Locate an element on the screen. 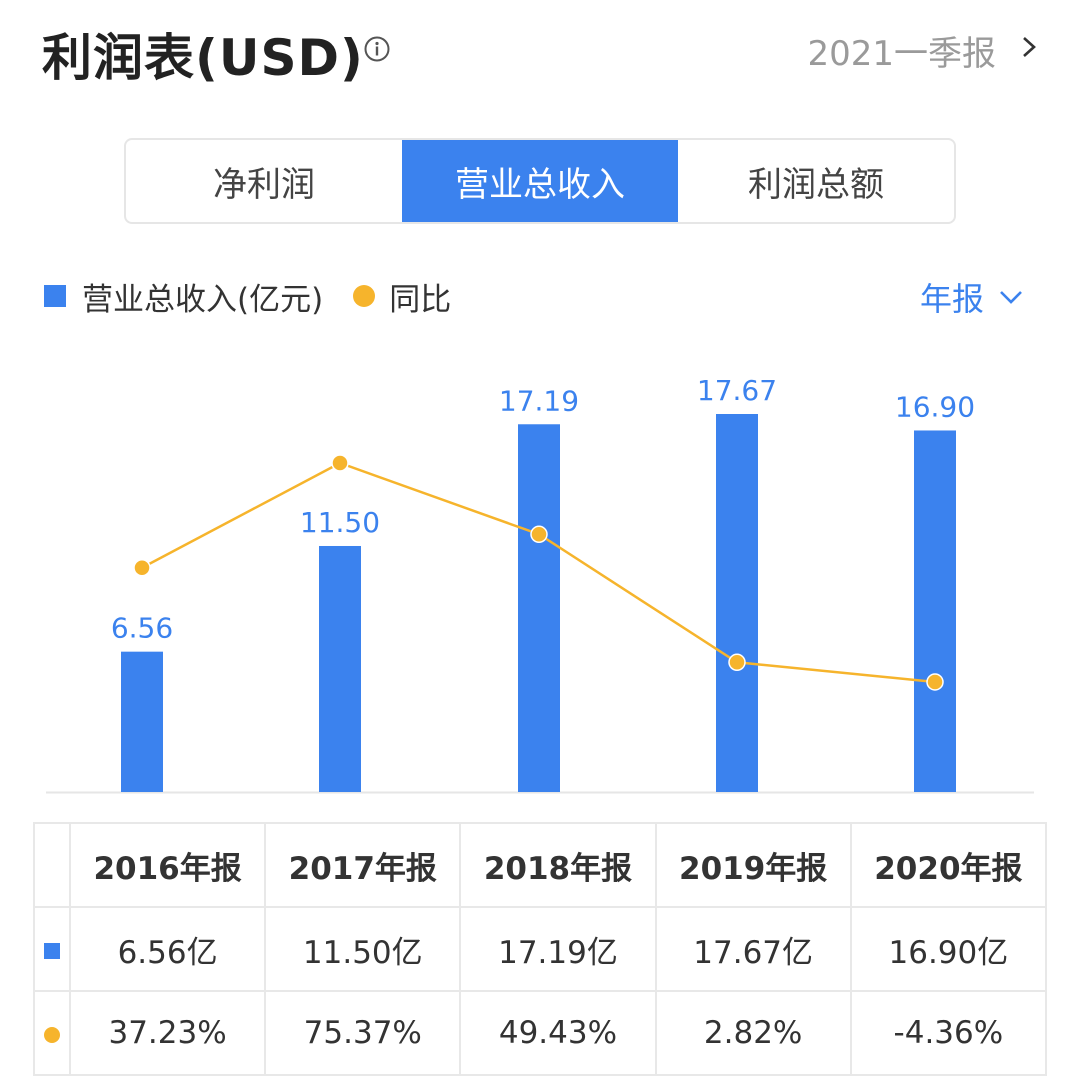 This screenshot has height=1084, width=1080. table-cell: 6.56亿 is located at coordinates (167, 949).